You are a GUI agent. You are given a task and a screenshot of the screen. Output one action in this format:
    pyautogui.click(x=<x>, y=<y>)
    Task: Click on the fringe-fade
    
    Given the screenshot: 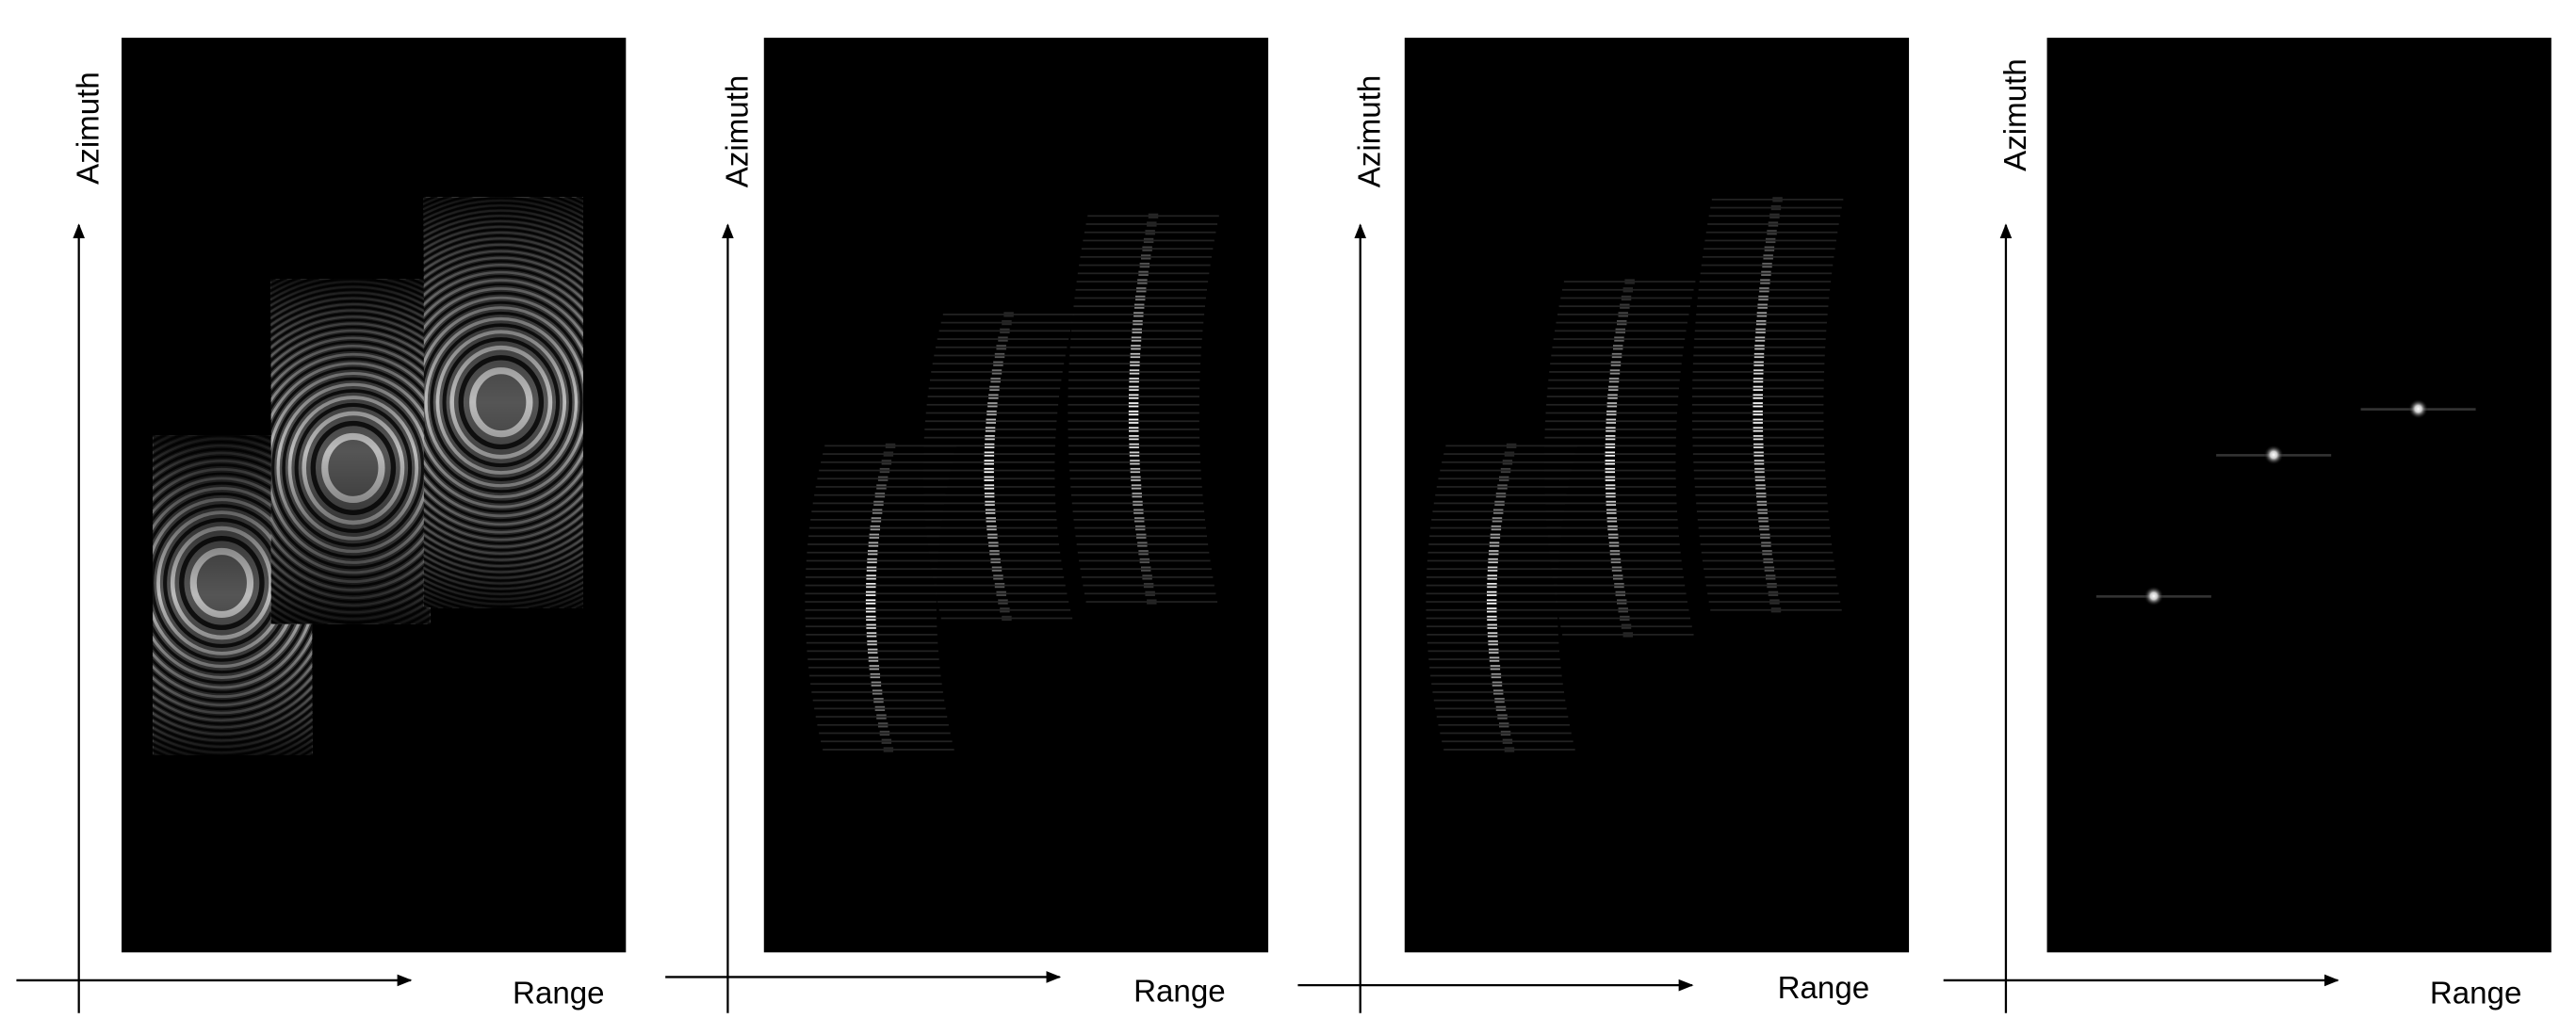 What is the action you would take?
    pyautogui.click(x=503, y=402)
    